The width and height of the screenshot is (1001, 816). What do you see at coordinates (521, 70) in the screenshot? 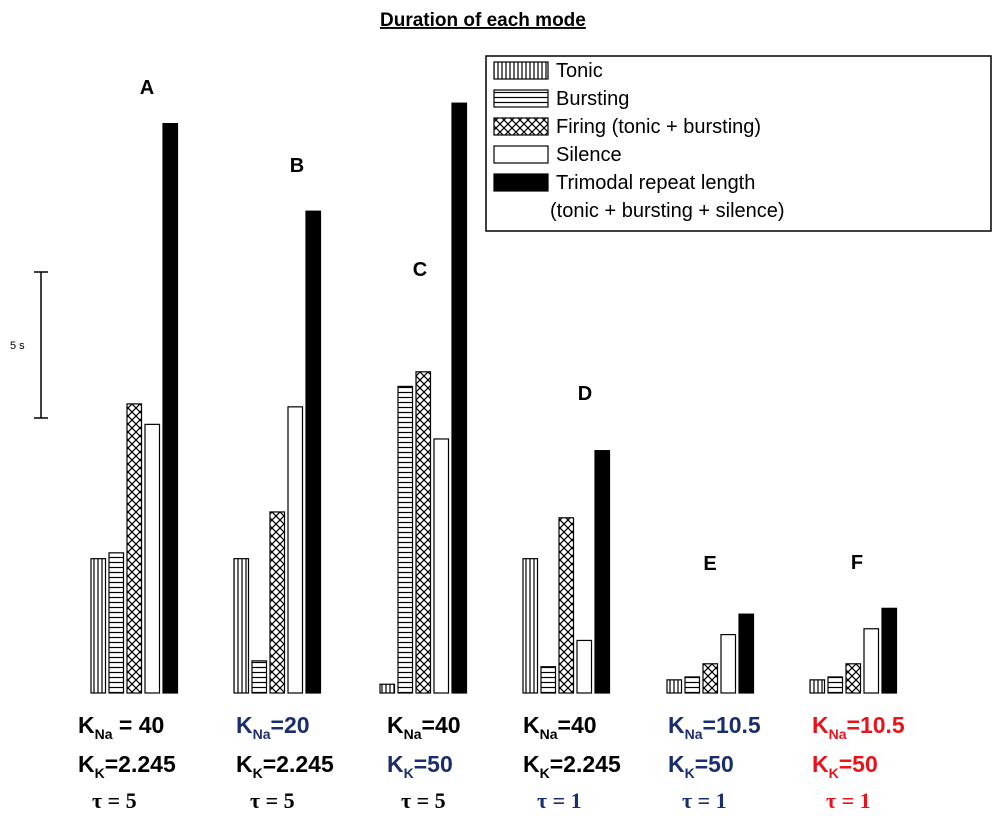
I see `legend-swatch-tonic` at bounding box center [521, 70].